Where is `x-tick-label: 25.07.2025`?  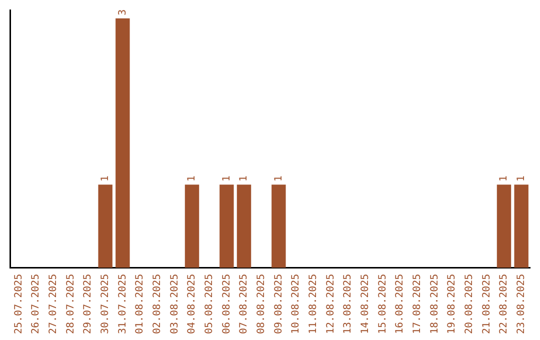 x-tick-label: 25.07.2025 is located at coordinates (18, 304).